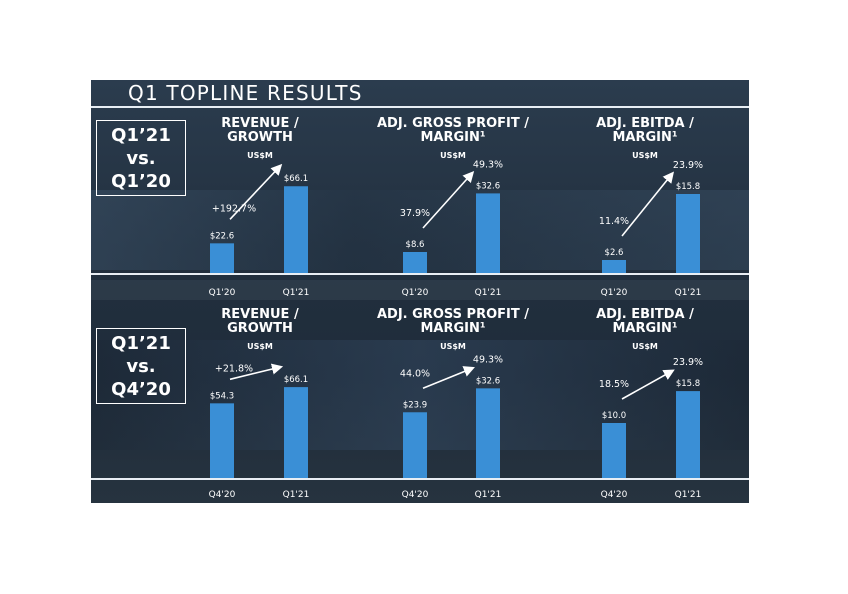  Describe the element at coordinates (415, 213) in the screenshot. I see `margin-label: 37.9%` at that location.